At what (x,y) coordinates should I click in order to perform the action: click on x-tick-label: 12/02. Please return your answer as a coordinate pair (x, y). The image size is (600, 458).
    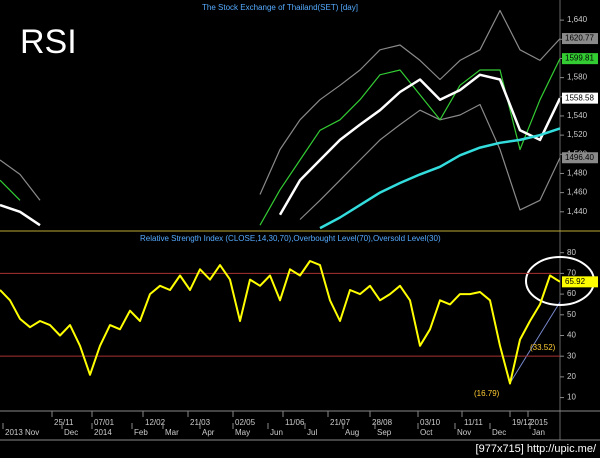
    Looking at the image, I should click on (155, 422).